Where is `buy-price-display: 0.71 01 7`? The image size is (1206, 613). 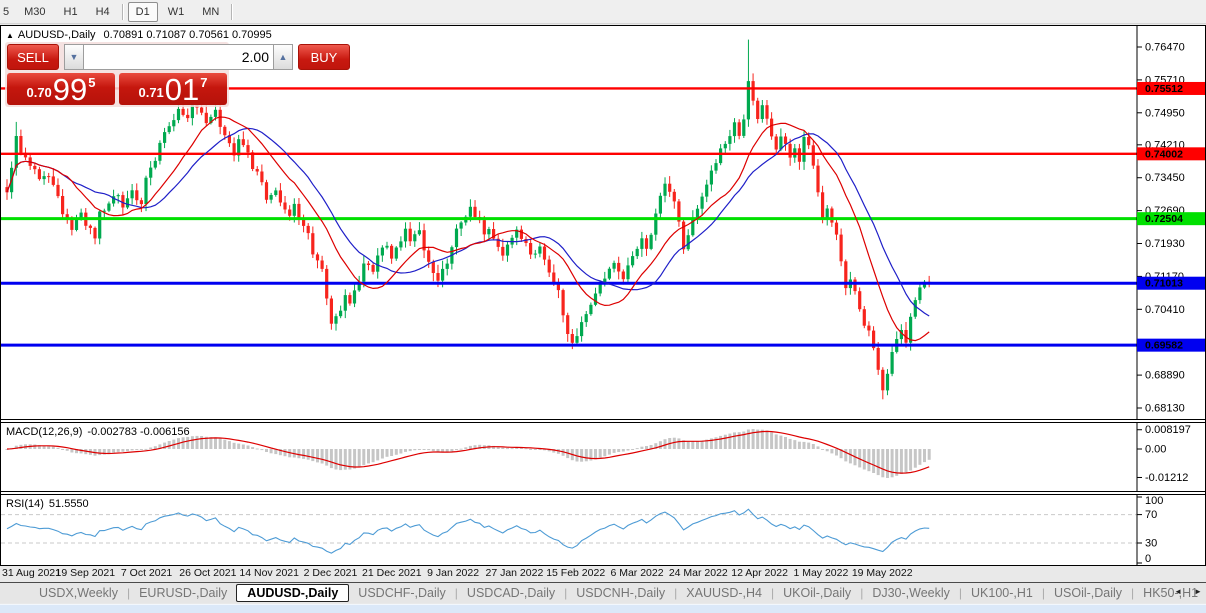 buy-price-display: 0.71 01 7 is located at coordinates (173, 89).